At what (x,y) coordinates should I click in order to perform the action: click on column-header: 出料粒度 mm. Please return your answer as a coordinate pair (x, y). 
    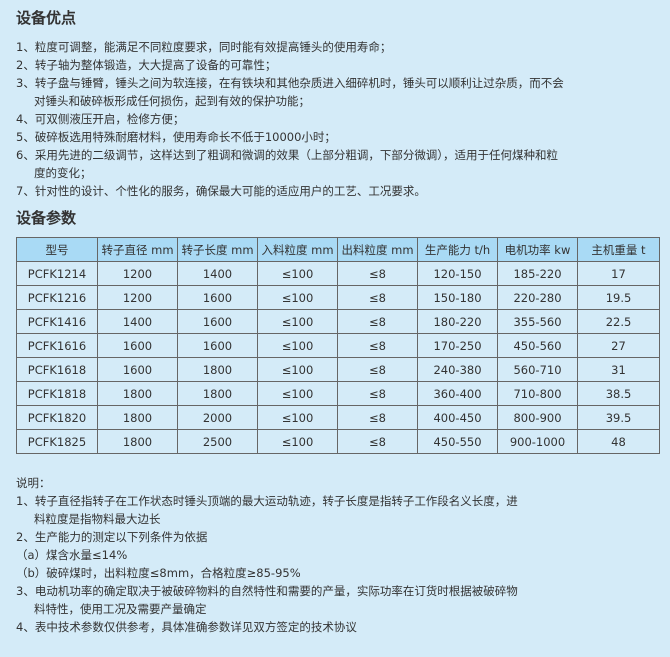
    Looking at the image, I should click on (377, 249).